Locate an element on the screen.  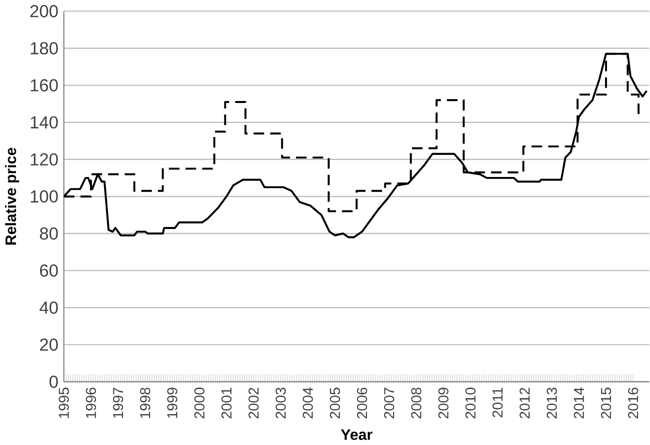
x-tick-label: 1996 is located at coordinates (91, 403).